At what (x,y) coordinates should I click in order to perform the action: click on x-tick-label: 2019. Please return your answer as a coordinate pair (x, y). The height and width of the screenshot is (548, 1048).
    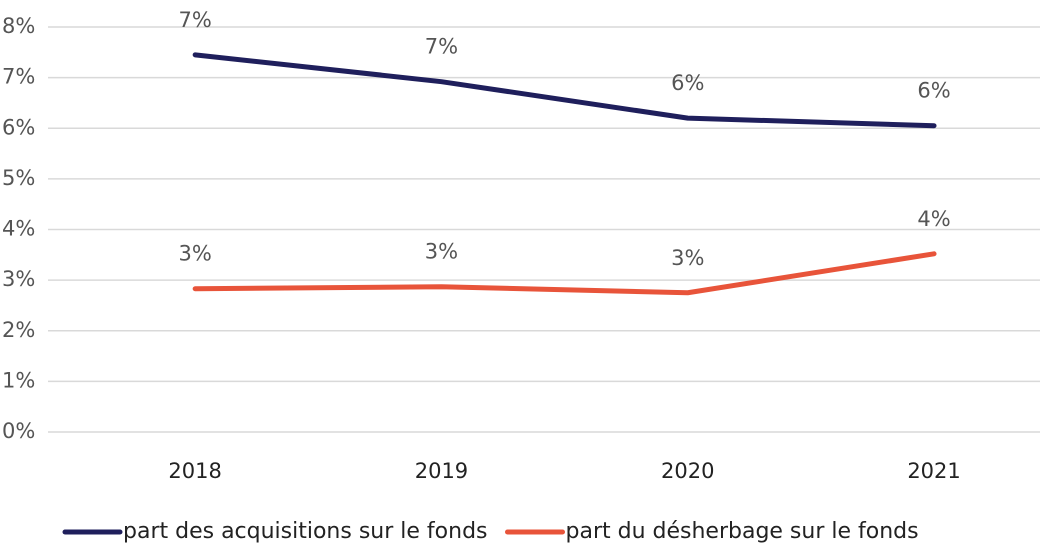
    Looking at the image, I should click on (441, 471).